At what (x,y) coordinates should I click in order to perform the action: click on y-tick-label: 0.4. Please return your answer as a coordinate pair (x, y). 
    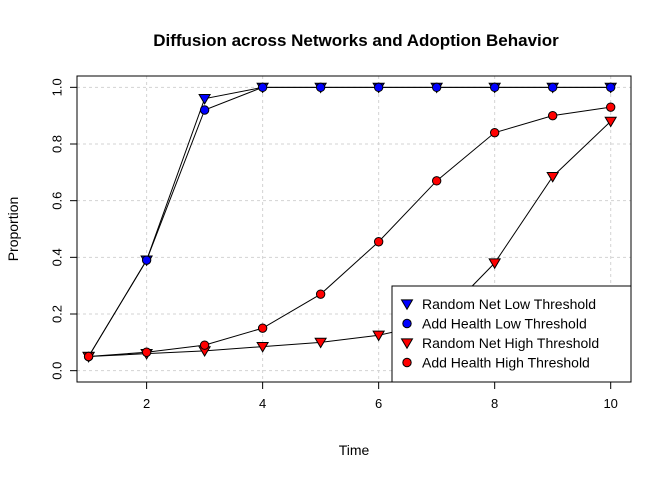
    Looking at the image, I should click on (57, 257).